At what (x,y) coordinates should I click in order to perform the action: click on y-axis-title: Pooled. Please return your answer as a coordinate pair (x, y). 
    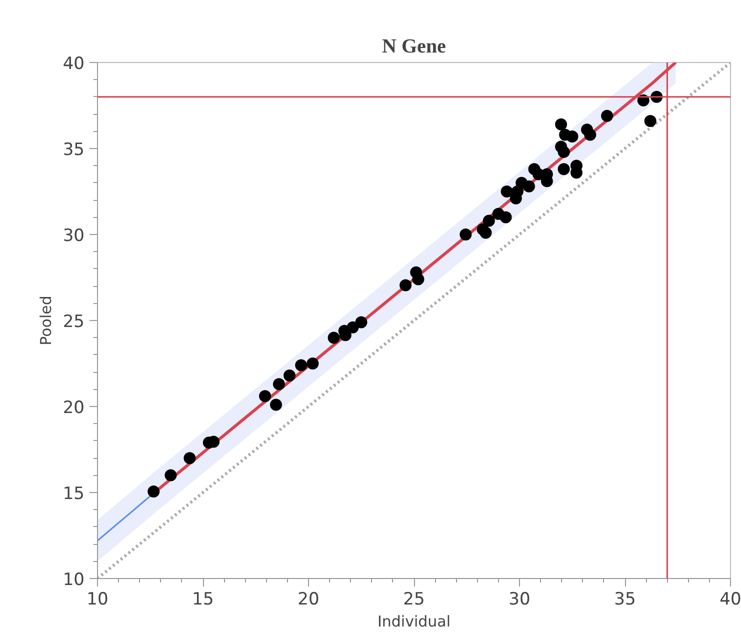
    Looking at the image, I should click on (45, 321).